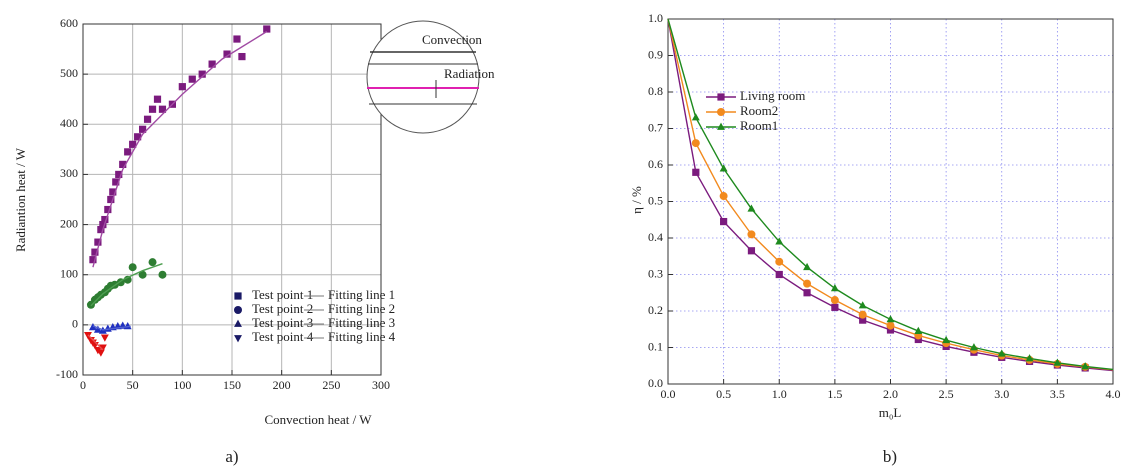 The height and width of the screenshot is (470, 1124). Describe the element at coordinates (20, 199) in the screenshot. I see `y-axis-label: Radiantion heat / W` at that location.